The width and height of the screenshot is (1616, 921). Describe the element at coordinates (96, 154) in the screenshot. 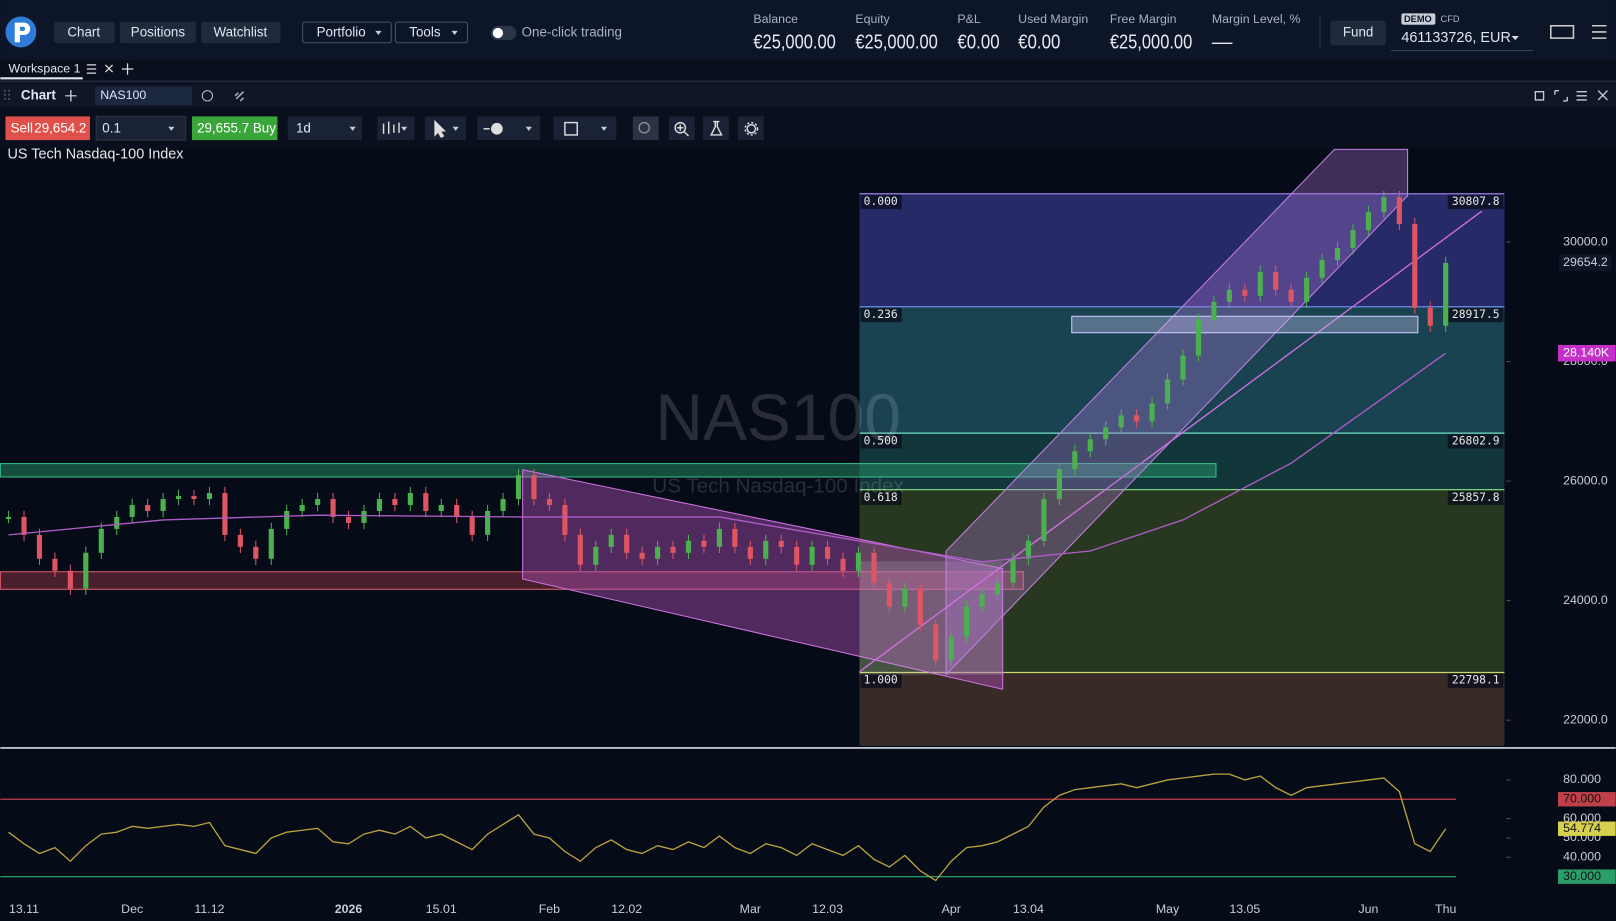

I see `chart-title: US Tech Nasdaq-100 Index` at that location.